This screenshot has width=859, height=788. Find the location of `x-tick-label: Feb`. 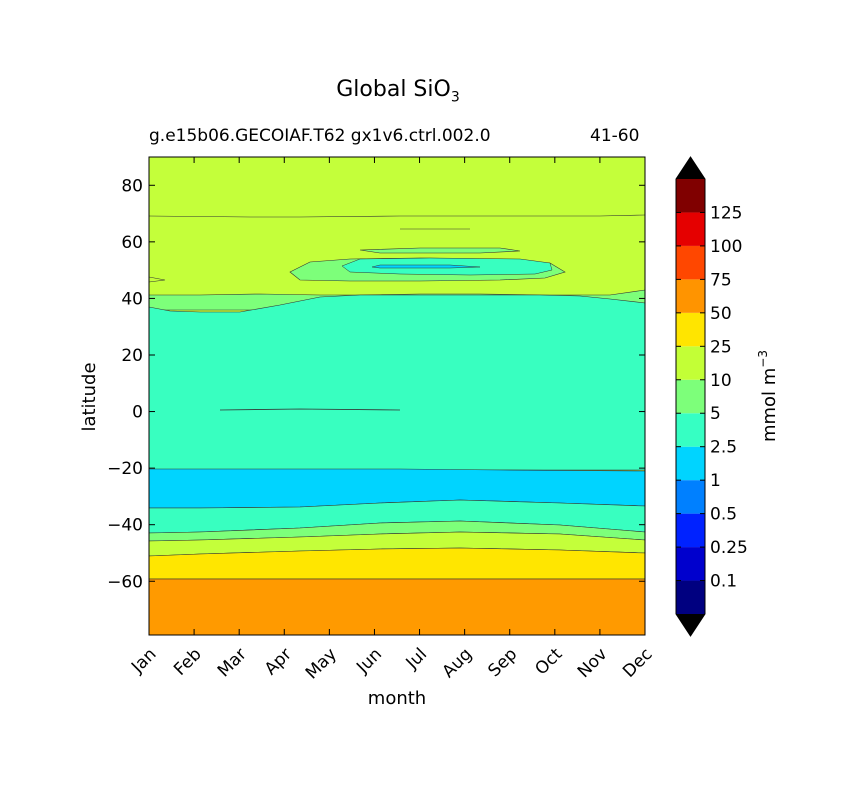

x-tick-label: Feb is located at coordinates (187, 661).